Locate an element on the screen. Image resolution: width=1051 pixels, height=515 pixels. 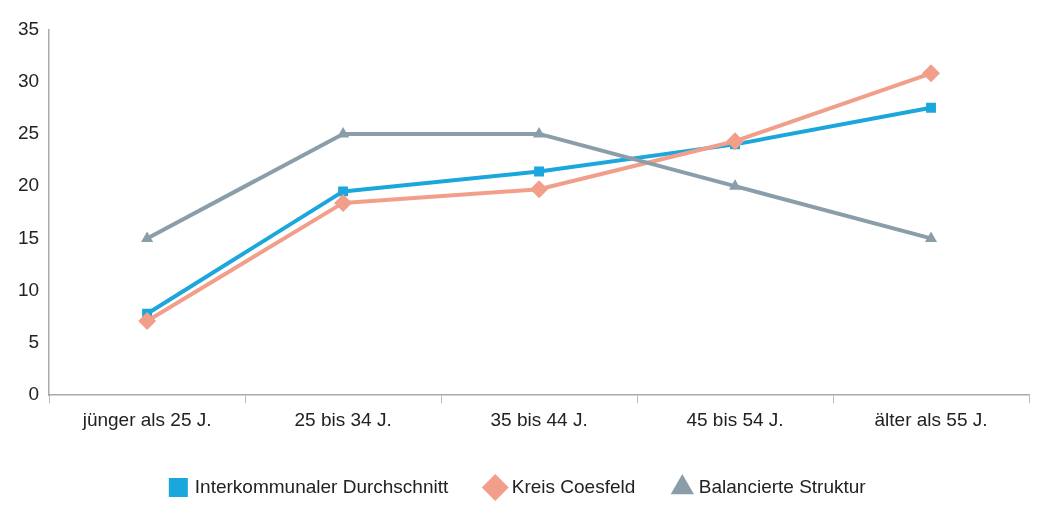
y-tick-label: 10 is located at coordinates (28, 289).